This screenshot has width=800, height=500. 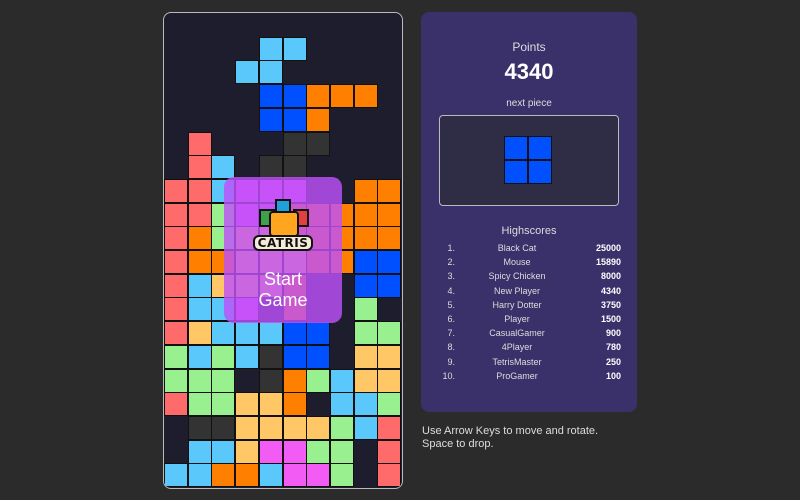 I want to click on highscore-name: Harry Dotter, so click(x=517, y=304).